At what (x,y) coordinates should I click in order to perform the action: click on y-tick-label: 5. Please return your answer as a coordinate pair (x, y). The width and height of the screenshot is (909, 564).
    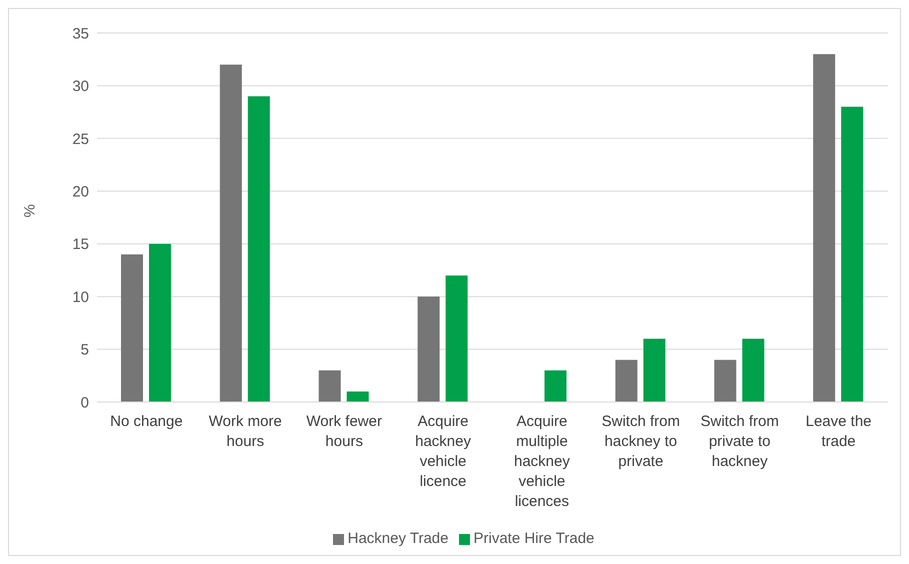
    Looking at the image, I should click on (84, 350).